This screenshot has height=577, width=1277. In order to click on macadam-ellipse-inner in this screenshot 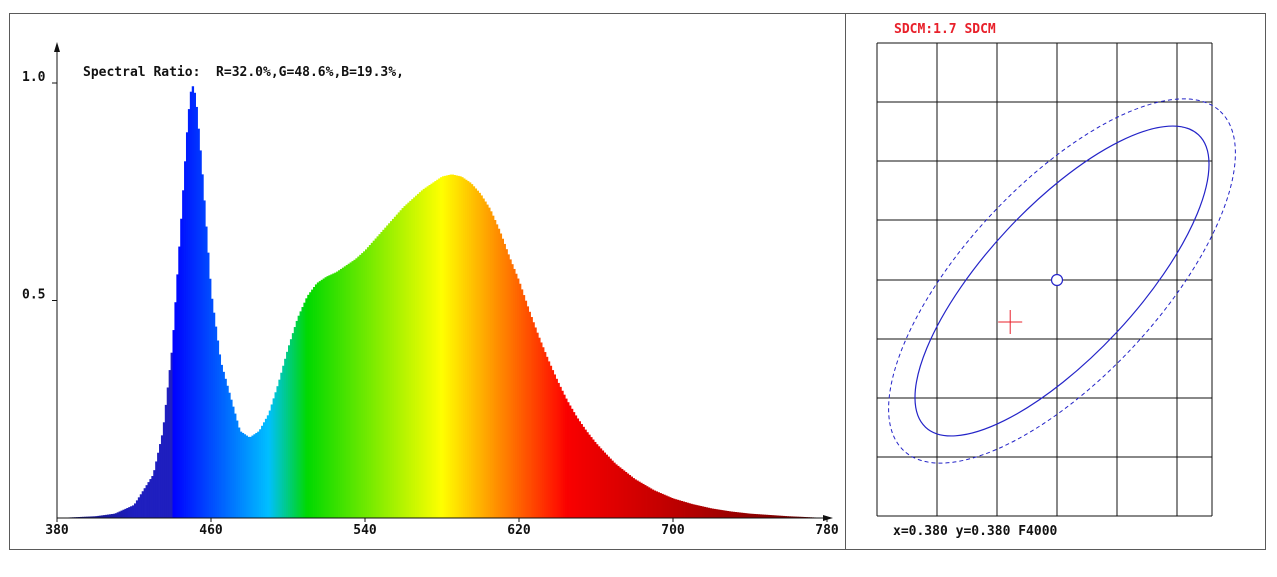, I will do `click(1062, 281)`.